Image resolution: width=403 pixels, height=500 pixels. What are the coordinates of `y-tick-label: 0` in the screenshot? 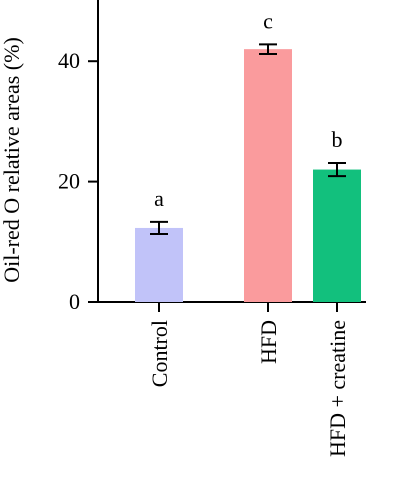 It's located at (74, 301).